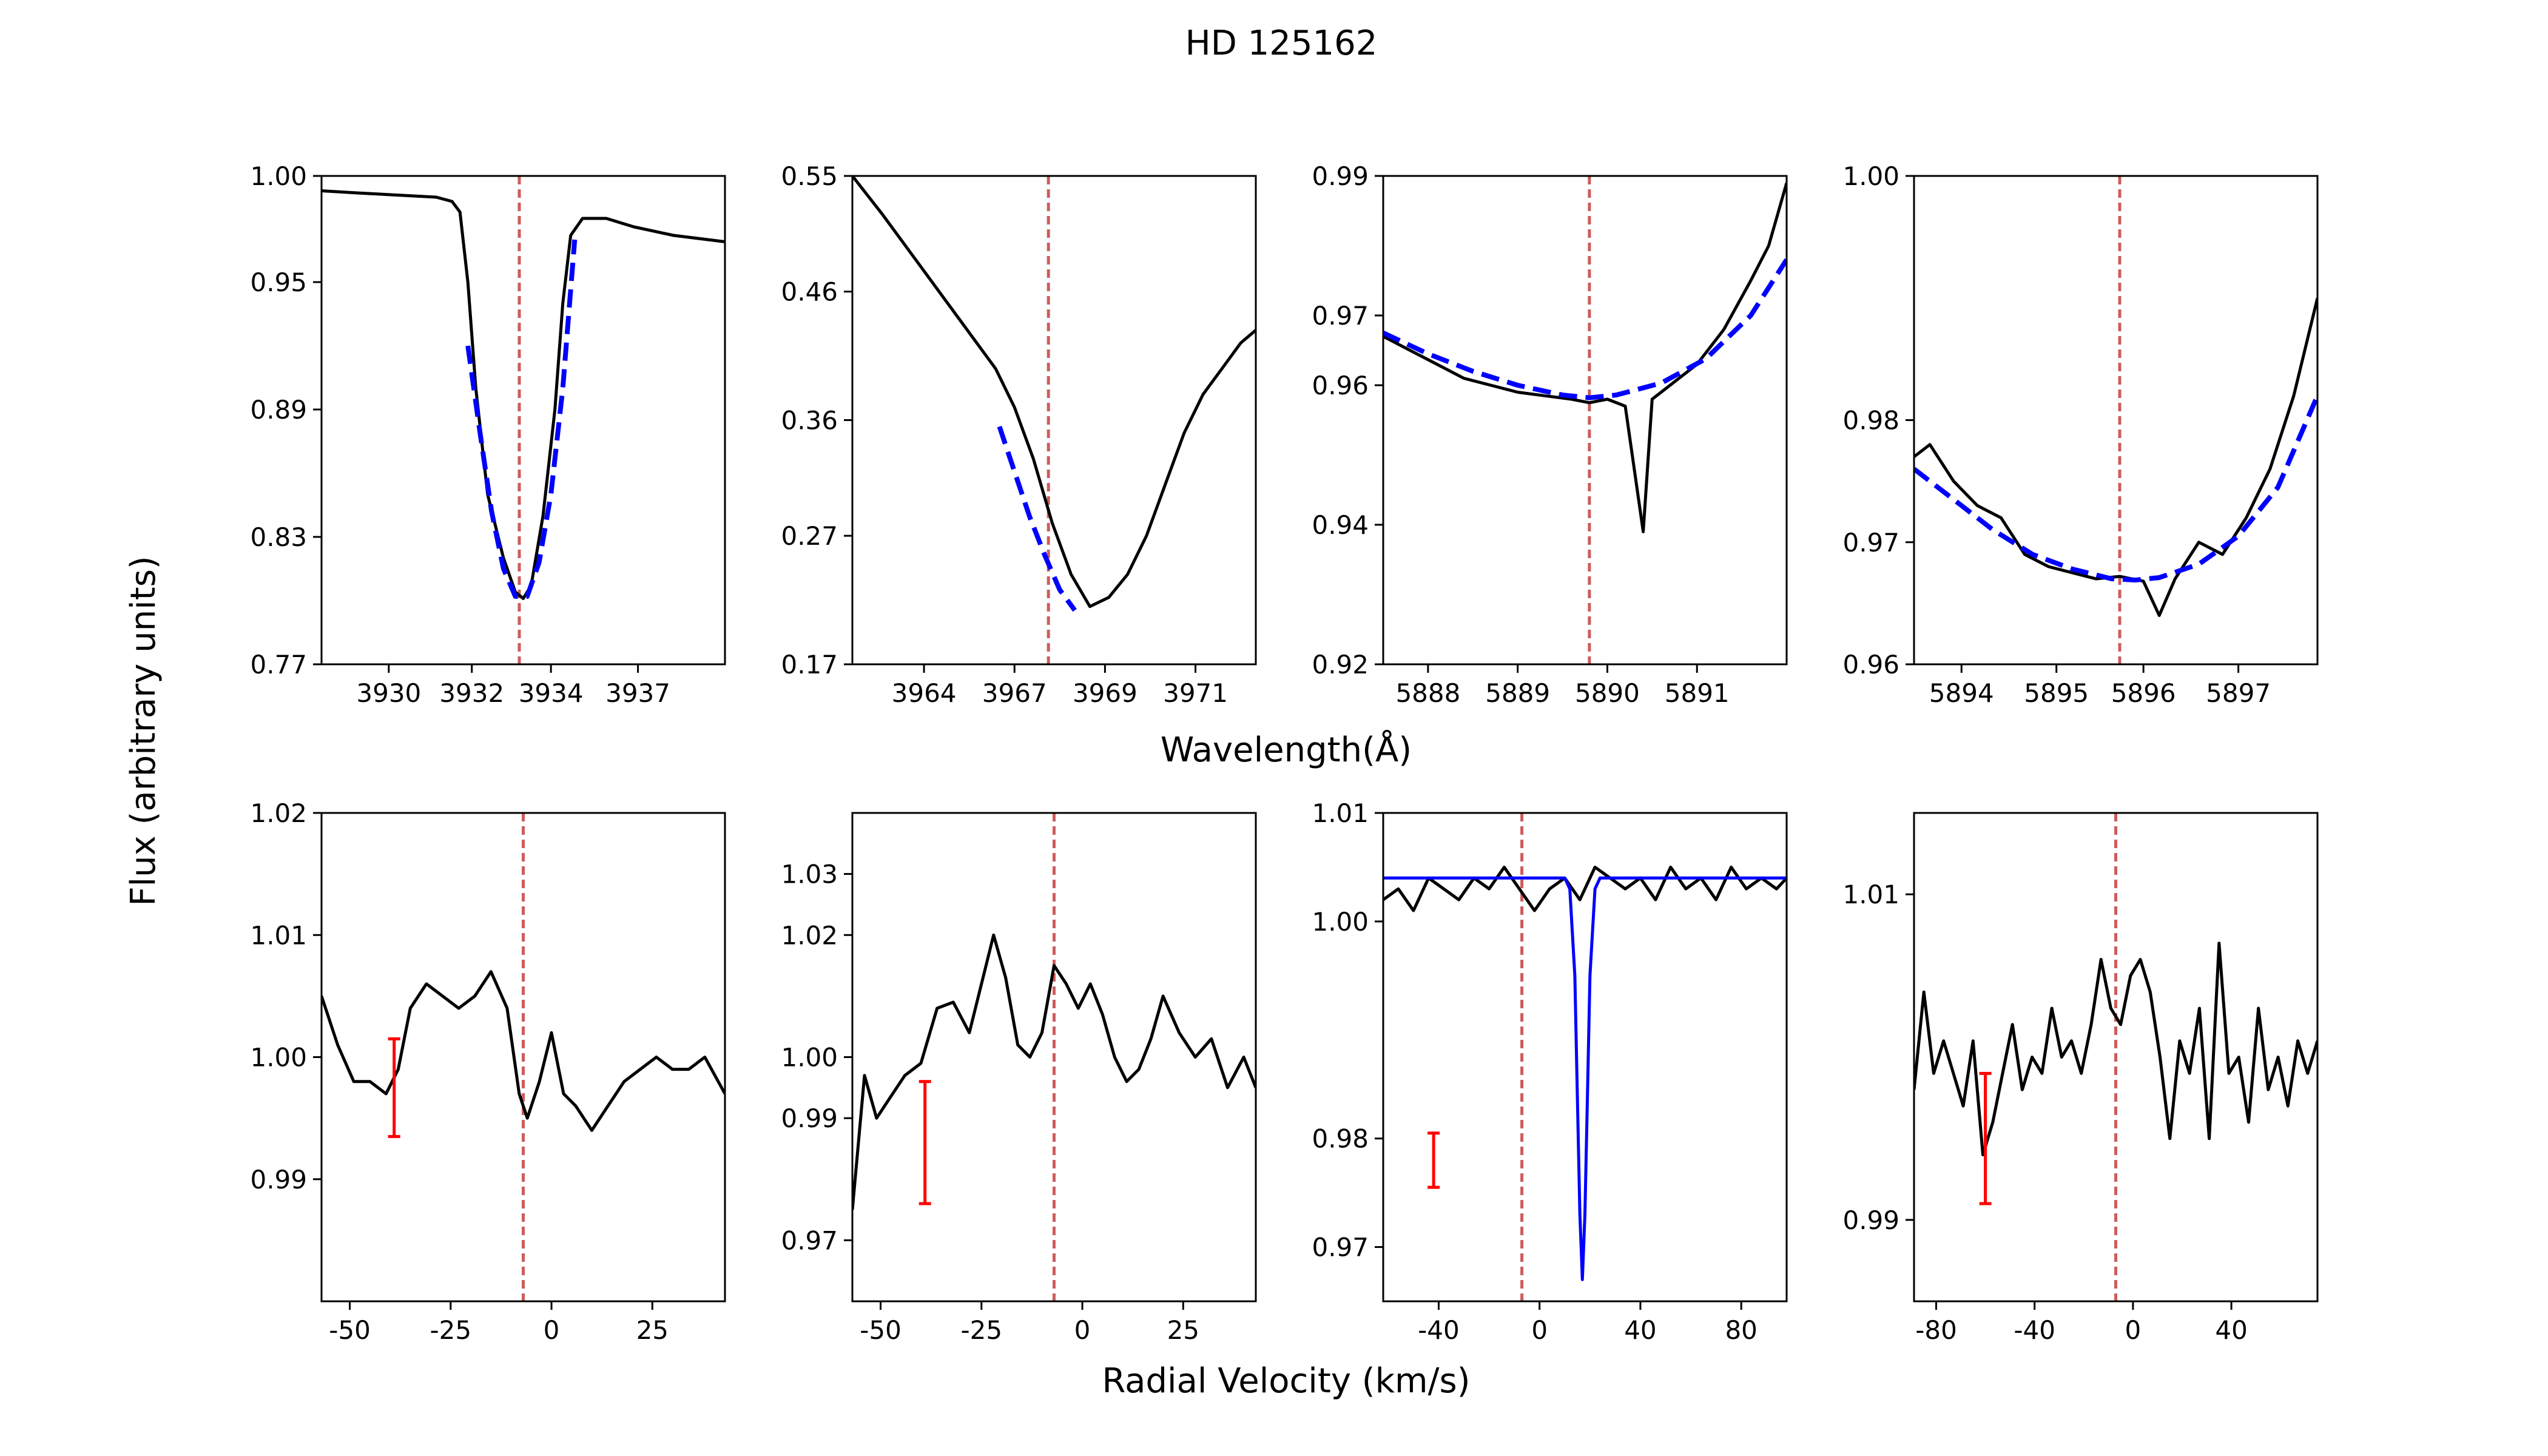 The width and height of the screenshot is (2548, 1456). What do you see at coordinates (1105, 693) in the screenshot?
I see `x-tick-label: 3969` at bounding box center [1105, 693].